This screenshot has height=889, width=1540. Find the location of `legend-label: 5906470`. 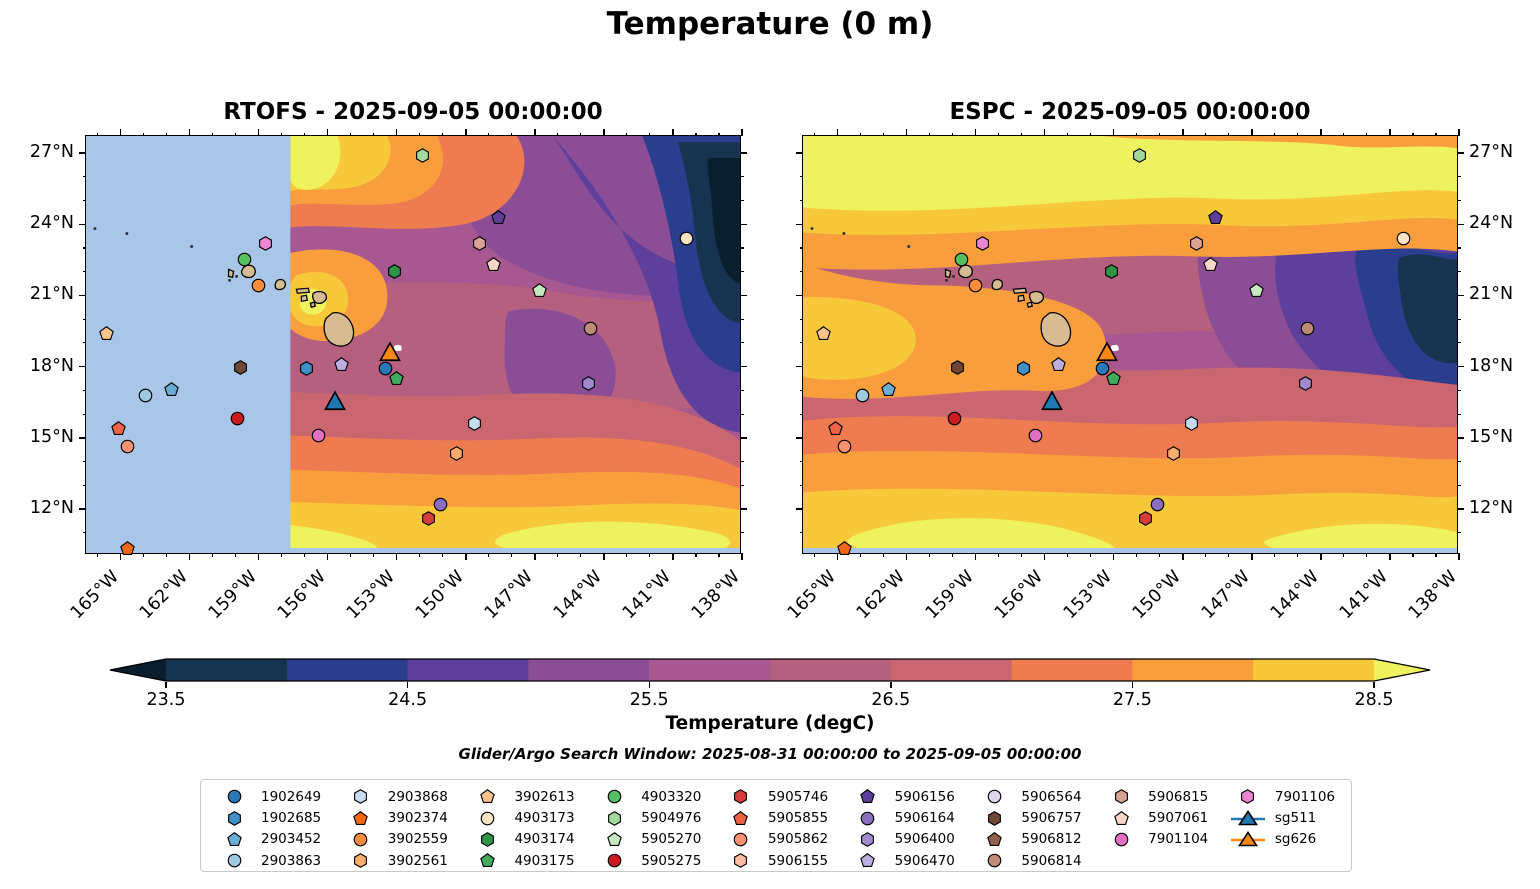

legend-label: 5906470 is located at coordinates (924, 860).